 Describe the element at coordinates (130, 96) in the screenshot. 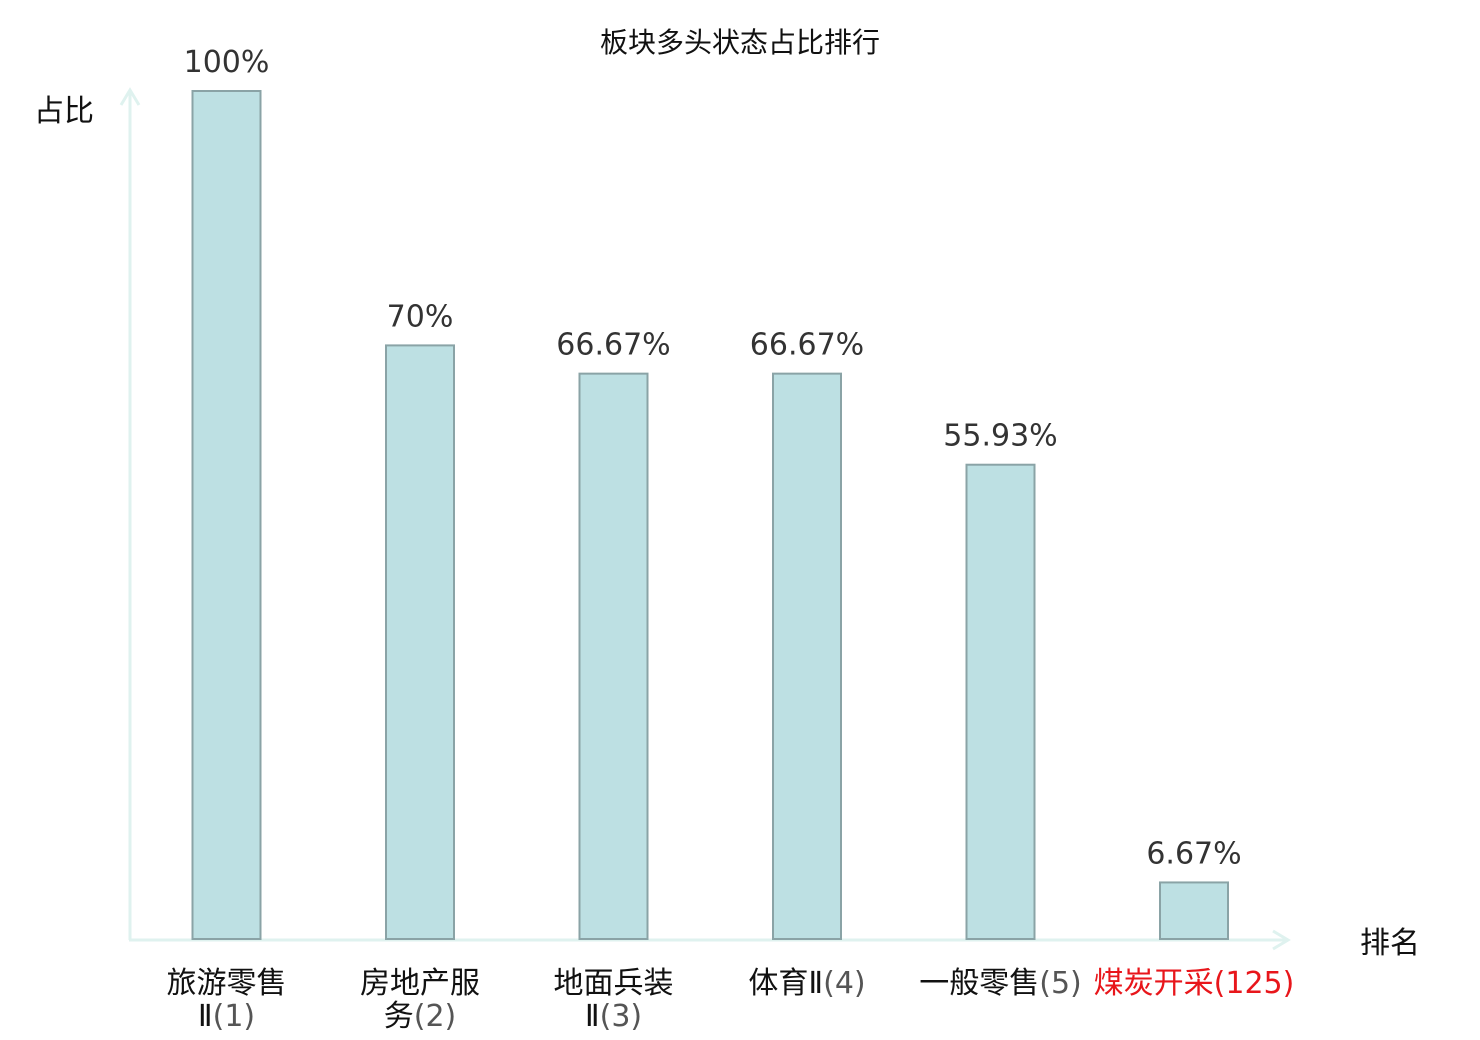

I see `y-axis-arrow` at that location.